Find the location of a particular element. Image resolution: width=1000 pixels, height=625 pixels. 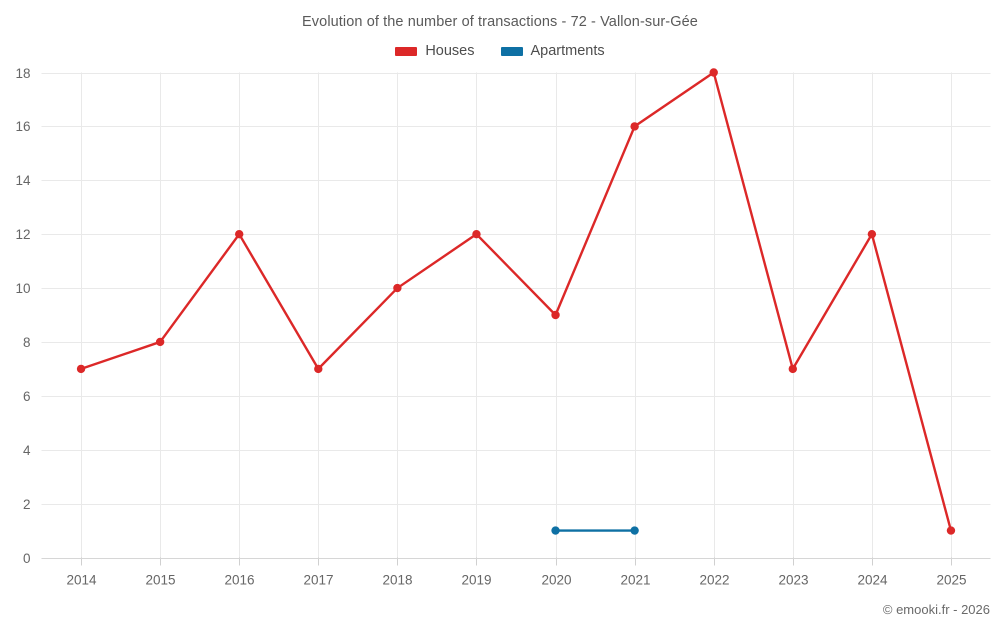

data-point-houses-2016 is located at coordinates (239, 234).